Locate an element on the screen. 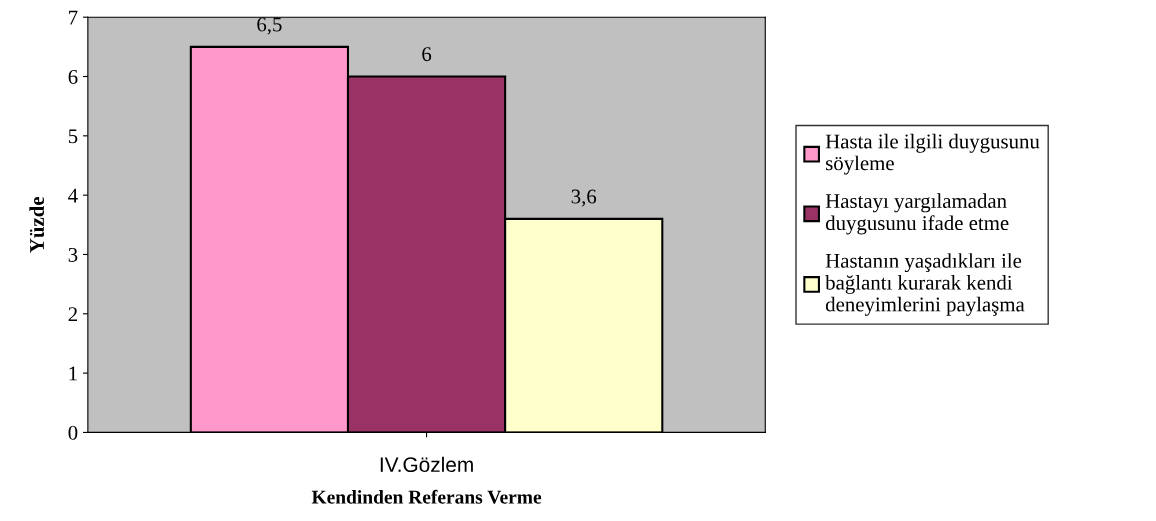 The image size is (1156, 521). data-label: 3,6 is located at coordinates (584, 198).